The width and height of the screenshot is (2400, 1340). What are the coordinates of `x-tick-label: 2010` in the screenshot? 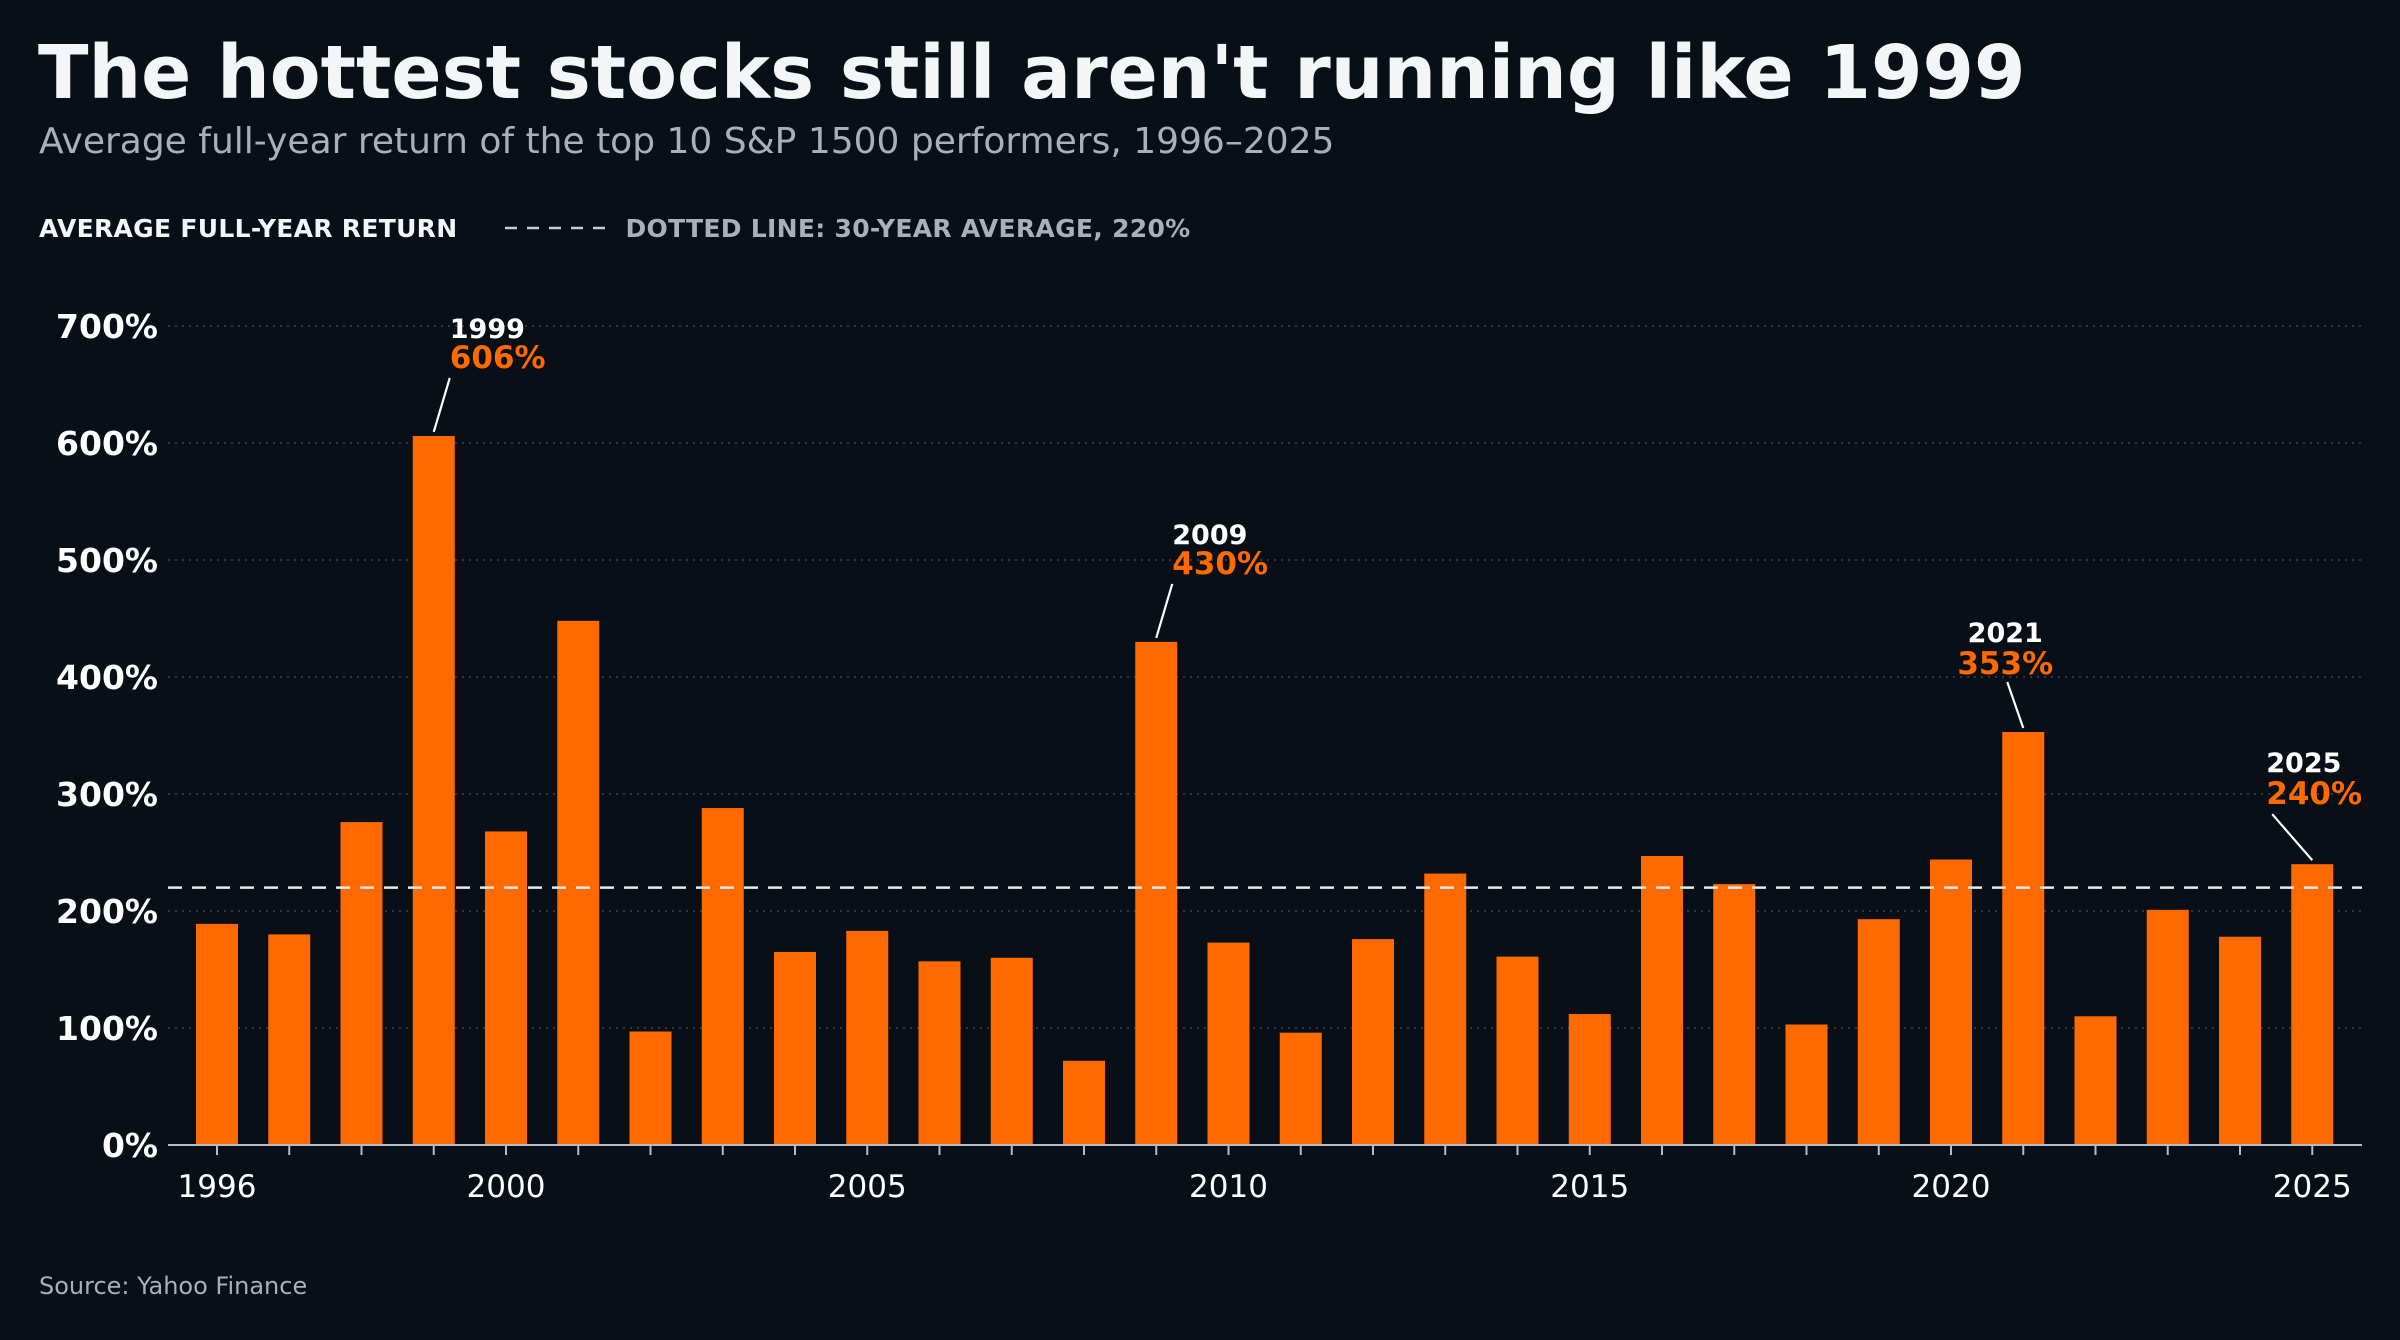 It's located at (1228, 1187).